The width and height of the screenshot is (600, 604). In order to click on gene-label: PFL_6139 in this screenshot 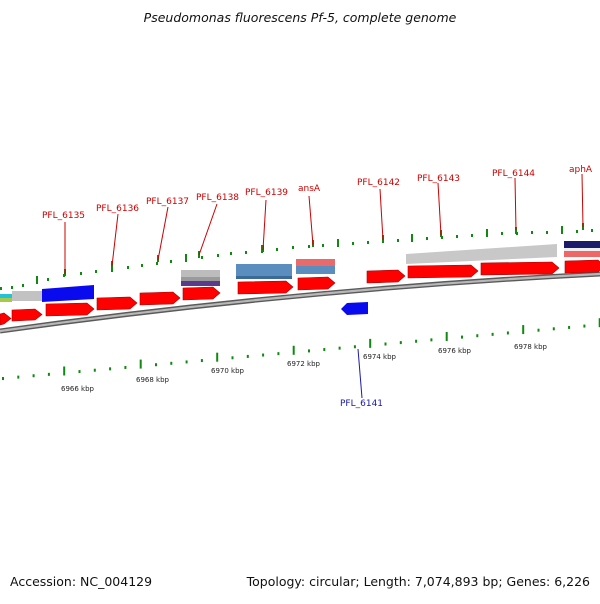, I will do `click(266, 193)`.